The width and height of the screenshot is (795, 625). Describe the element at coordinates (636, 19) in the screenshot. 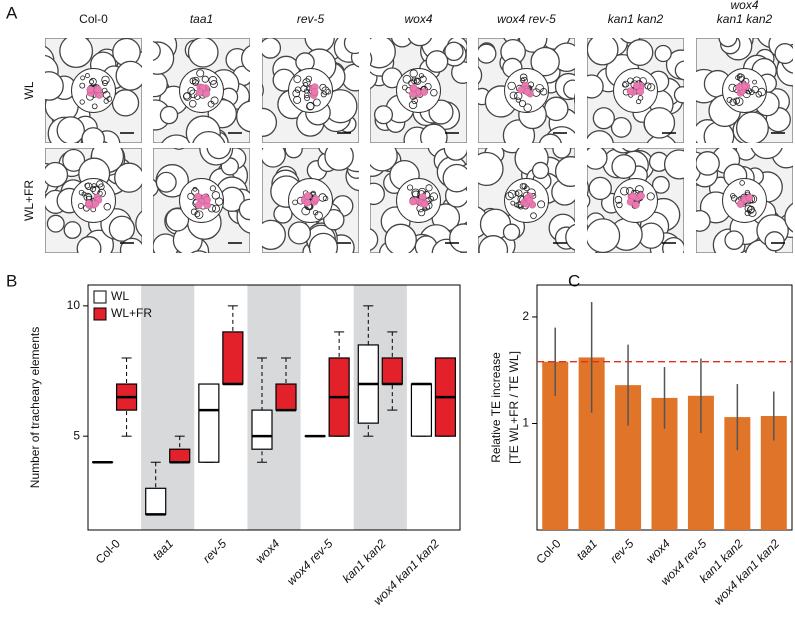

I see `column-label: kan1 kan2` at that location.